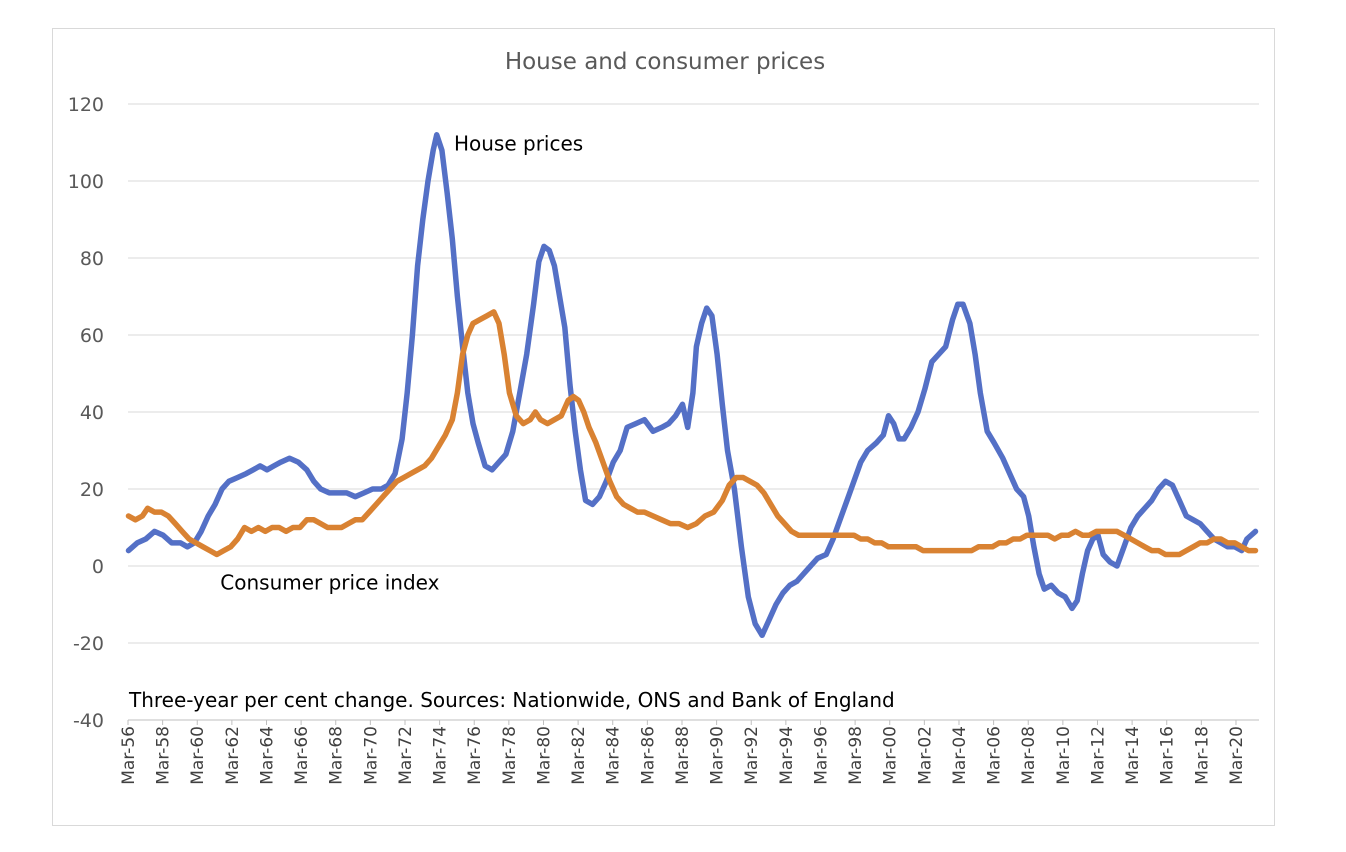  What do you see at coordinates (1029, 755) in the screenshot?
I see `x-tick-label: Mar-08` at bounding box center [1029, 755].